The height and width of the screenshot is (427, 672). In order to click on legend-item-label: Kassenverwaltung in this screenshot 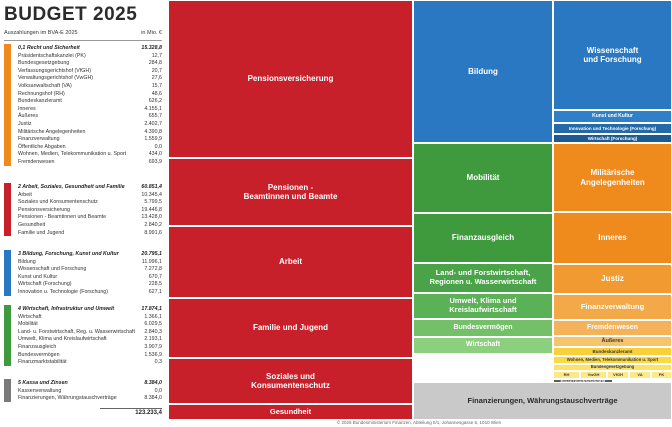, I will do `click(40, 390)`.